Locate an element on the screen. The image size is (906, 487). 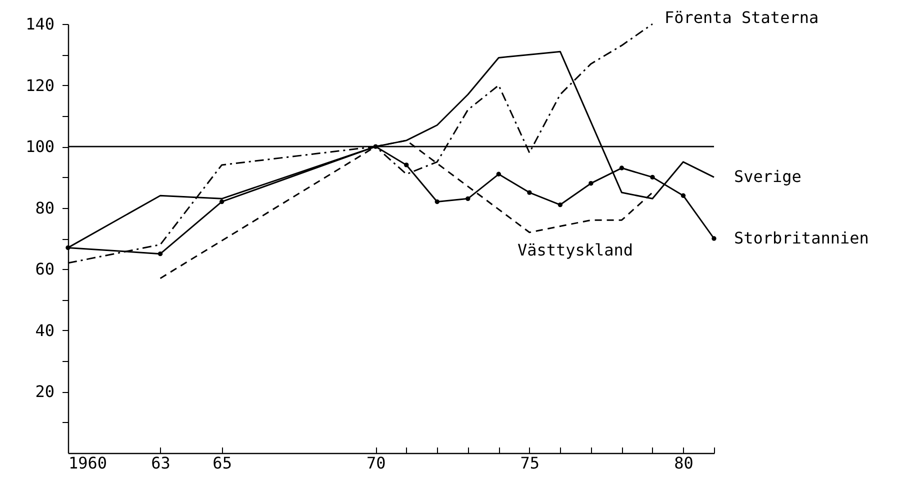
y-tick-label: 100 is located at coordinates (40, 146).